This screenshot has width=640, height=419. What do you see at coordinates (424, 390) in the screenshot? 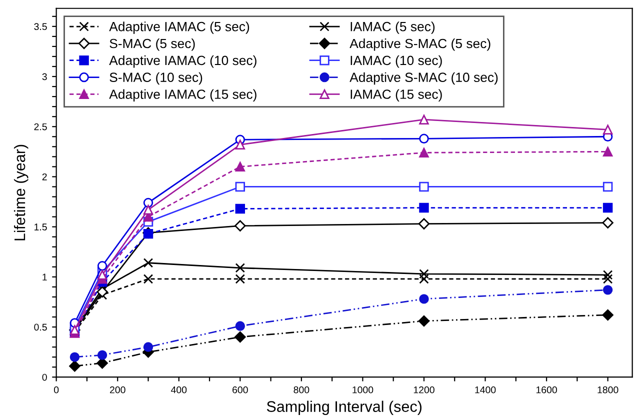
I see `x-tick-label: 1200` at bounding box center [424, 390].